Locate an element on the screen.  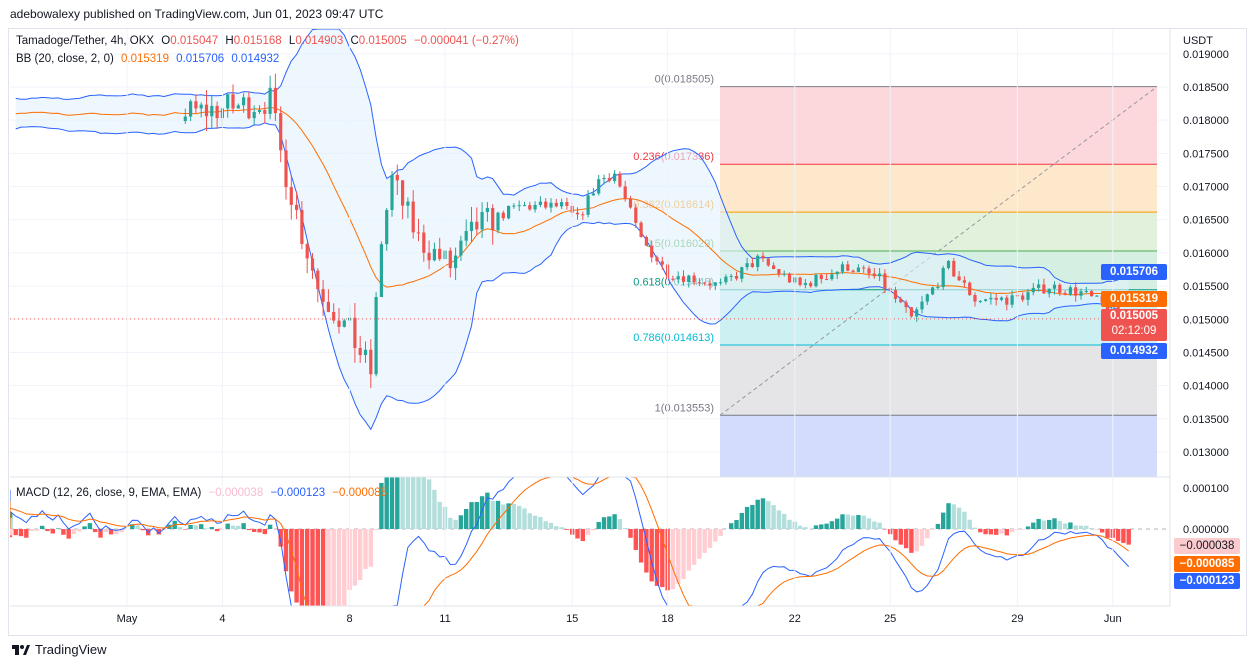
y-tick-label: 0.019000 is located at coordinates (1206, 55).